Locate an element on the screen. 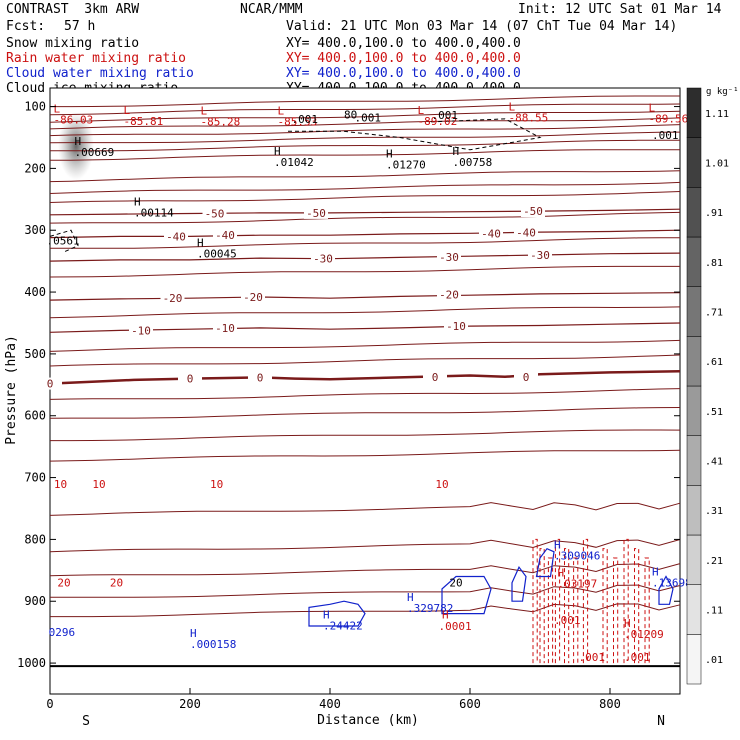 The height and width of the screenshot is (740, 740). extremum-value: -85.81 is located at coordinates (144, 121).